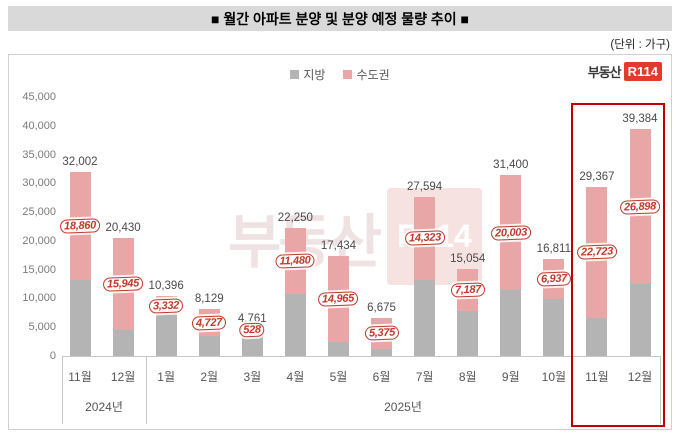 The height and width of the screenshot is (436, 680). I want to click on y-axis-tick-label: 20,000, so click(39, 240).